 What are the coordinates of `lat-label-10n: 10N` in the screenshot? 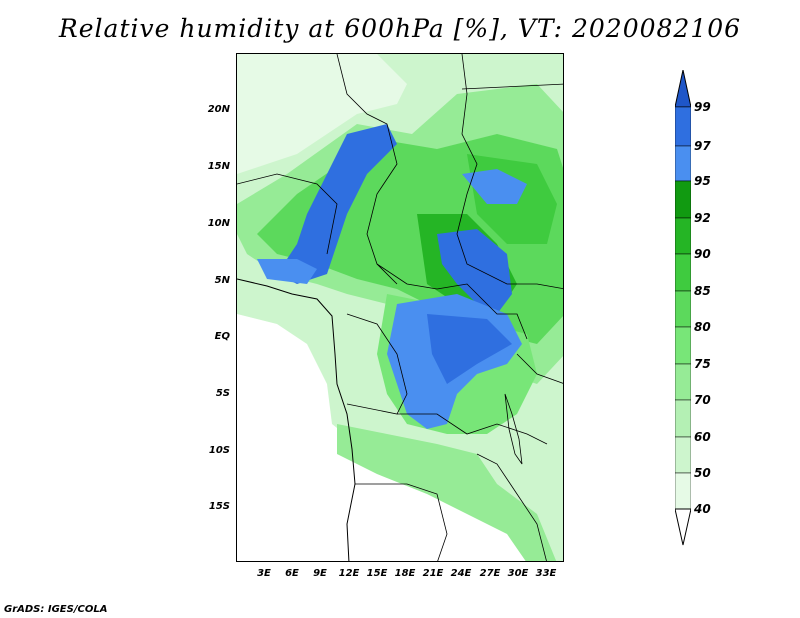 It's located at (218, 223).